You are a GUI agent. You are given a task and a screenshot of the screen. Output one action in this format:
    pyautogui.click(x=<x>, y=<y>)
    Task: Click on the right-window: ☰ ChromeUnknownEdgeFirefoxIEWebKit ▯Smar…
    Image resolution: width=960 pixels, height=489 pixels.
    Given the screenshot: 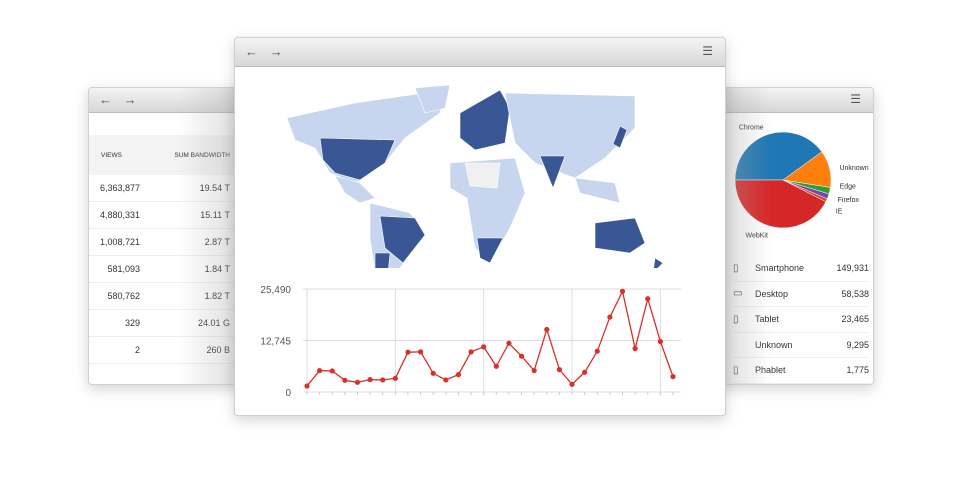 What is the action you would take?
    pyautogui.click(x=787, y=236)
    